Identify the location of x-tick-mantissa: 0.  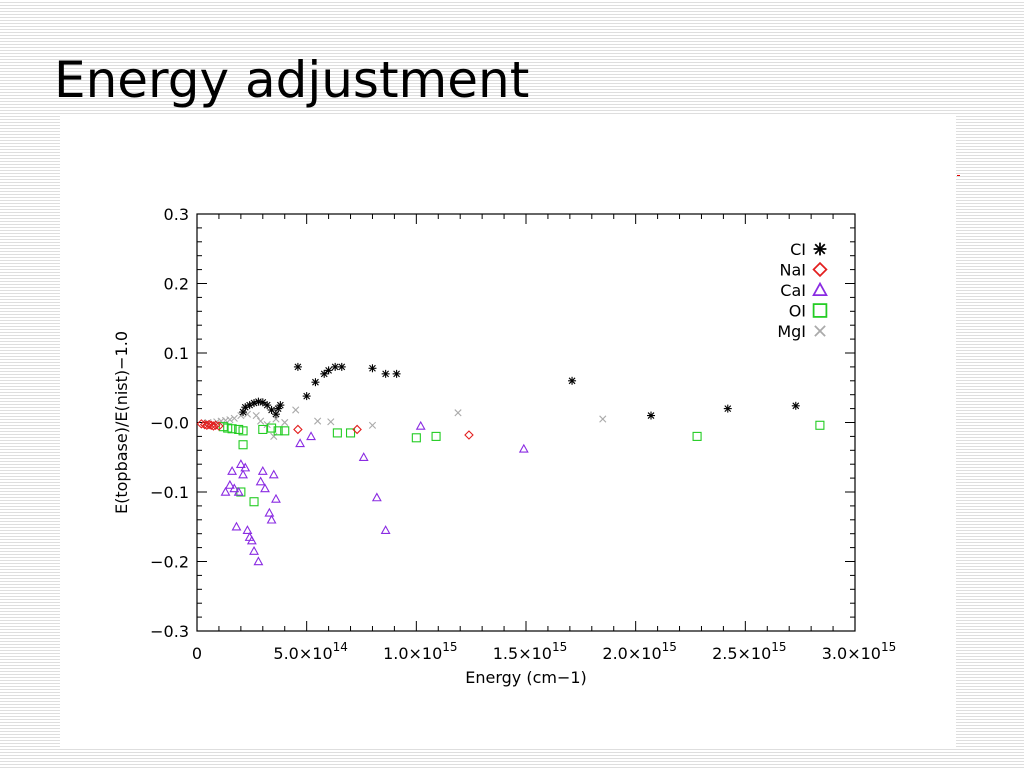
(197, 653).